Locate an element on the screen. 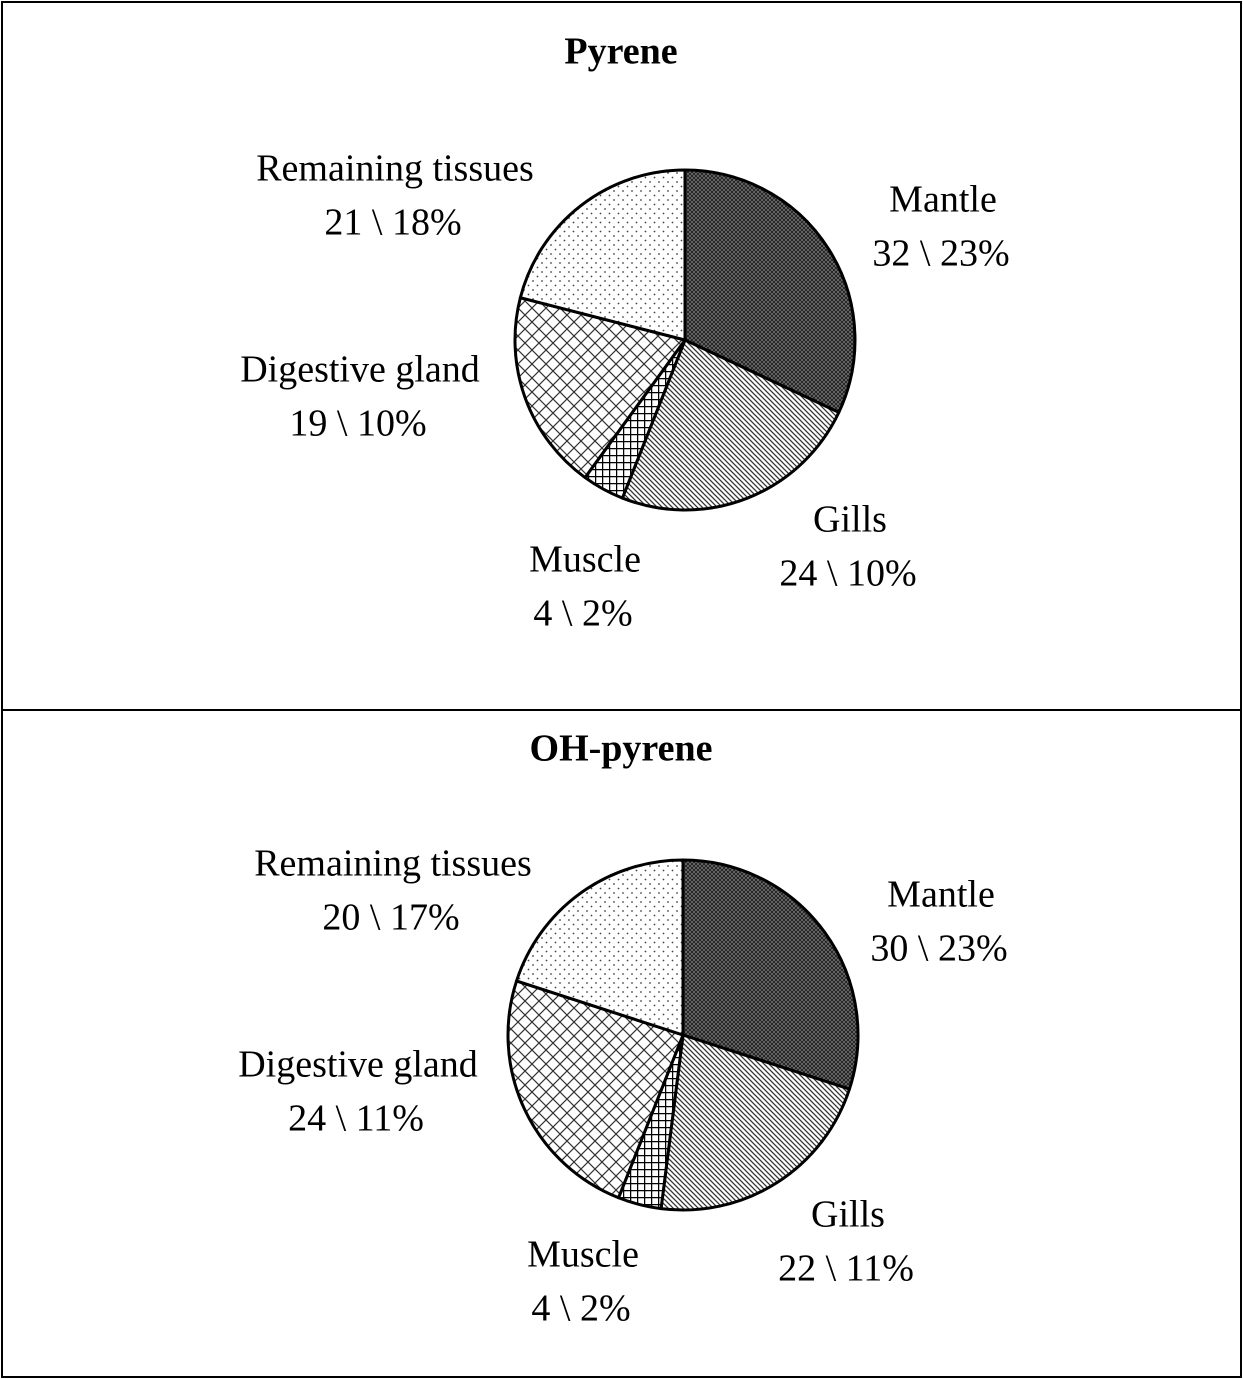 The height and width of the screenshot is (1379, 1243). slice-value-label: 21 \ 18% is located at coordinates (392, 223).